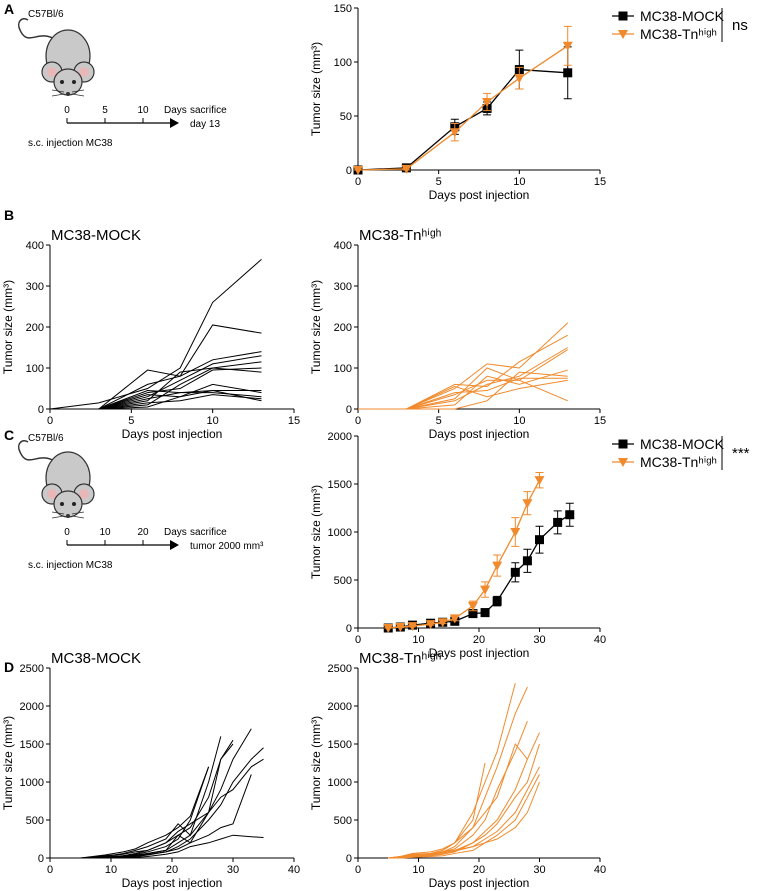 This screenshot has width=762, height=891. Describe the element at coordinates (35, 287) in the screenshot. I see `y-tick-label: 300` at that location.